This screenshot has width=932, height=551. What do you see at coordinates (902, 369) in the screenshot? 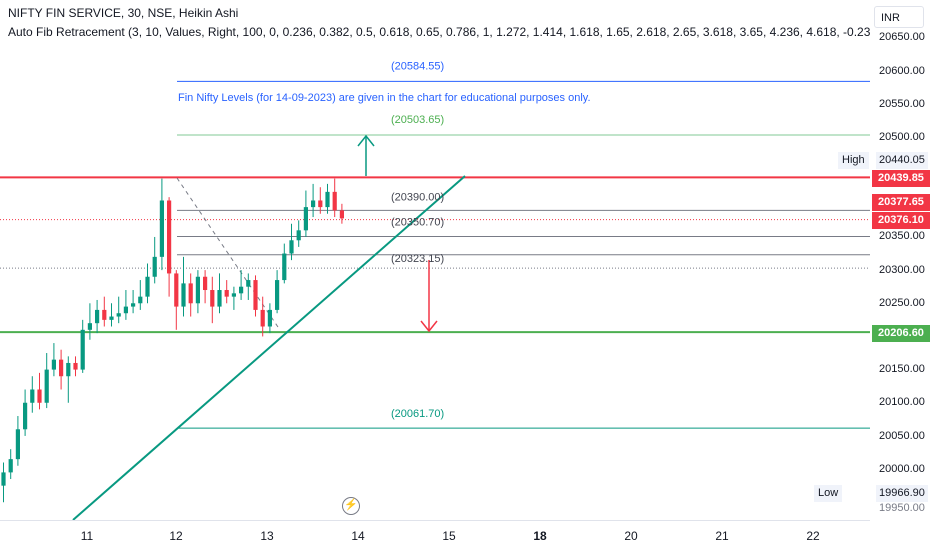
I see `price-tick: 20150.00` at bounding box center [902, 369].